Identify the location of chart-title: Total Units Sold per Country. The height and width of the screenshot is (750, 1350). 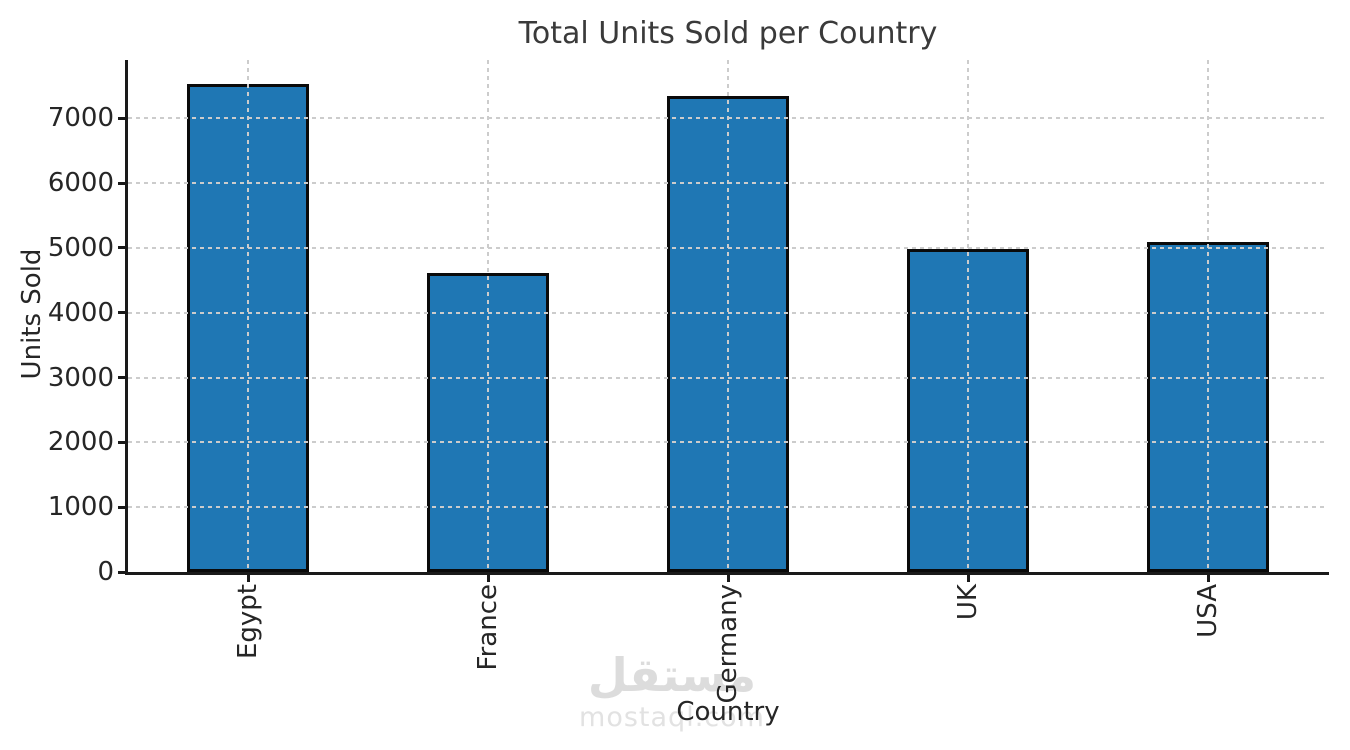
(728, 33).